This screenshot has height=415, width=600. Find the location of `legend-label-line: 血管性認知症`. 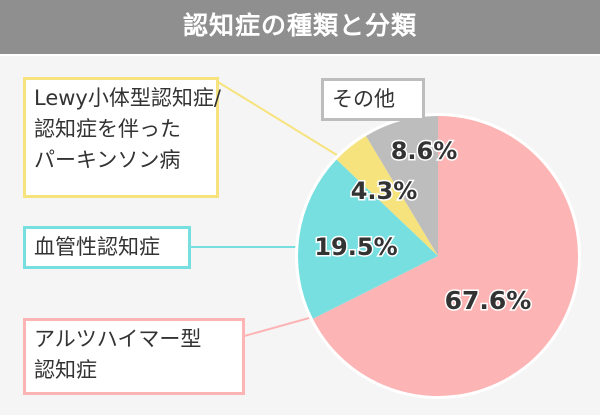

legend-label-line: 血管性認知症 is located at coordinates (97, 247).